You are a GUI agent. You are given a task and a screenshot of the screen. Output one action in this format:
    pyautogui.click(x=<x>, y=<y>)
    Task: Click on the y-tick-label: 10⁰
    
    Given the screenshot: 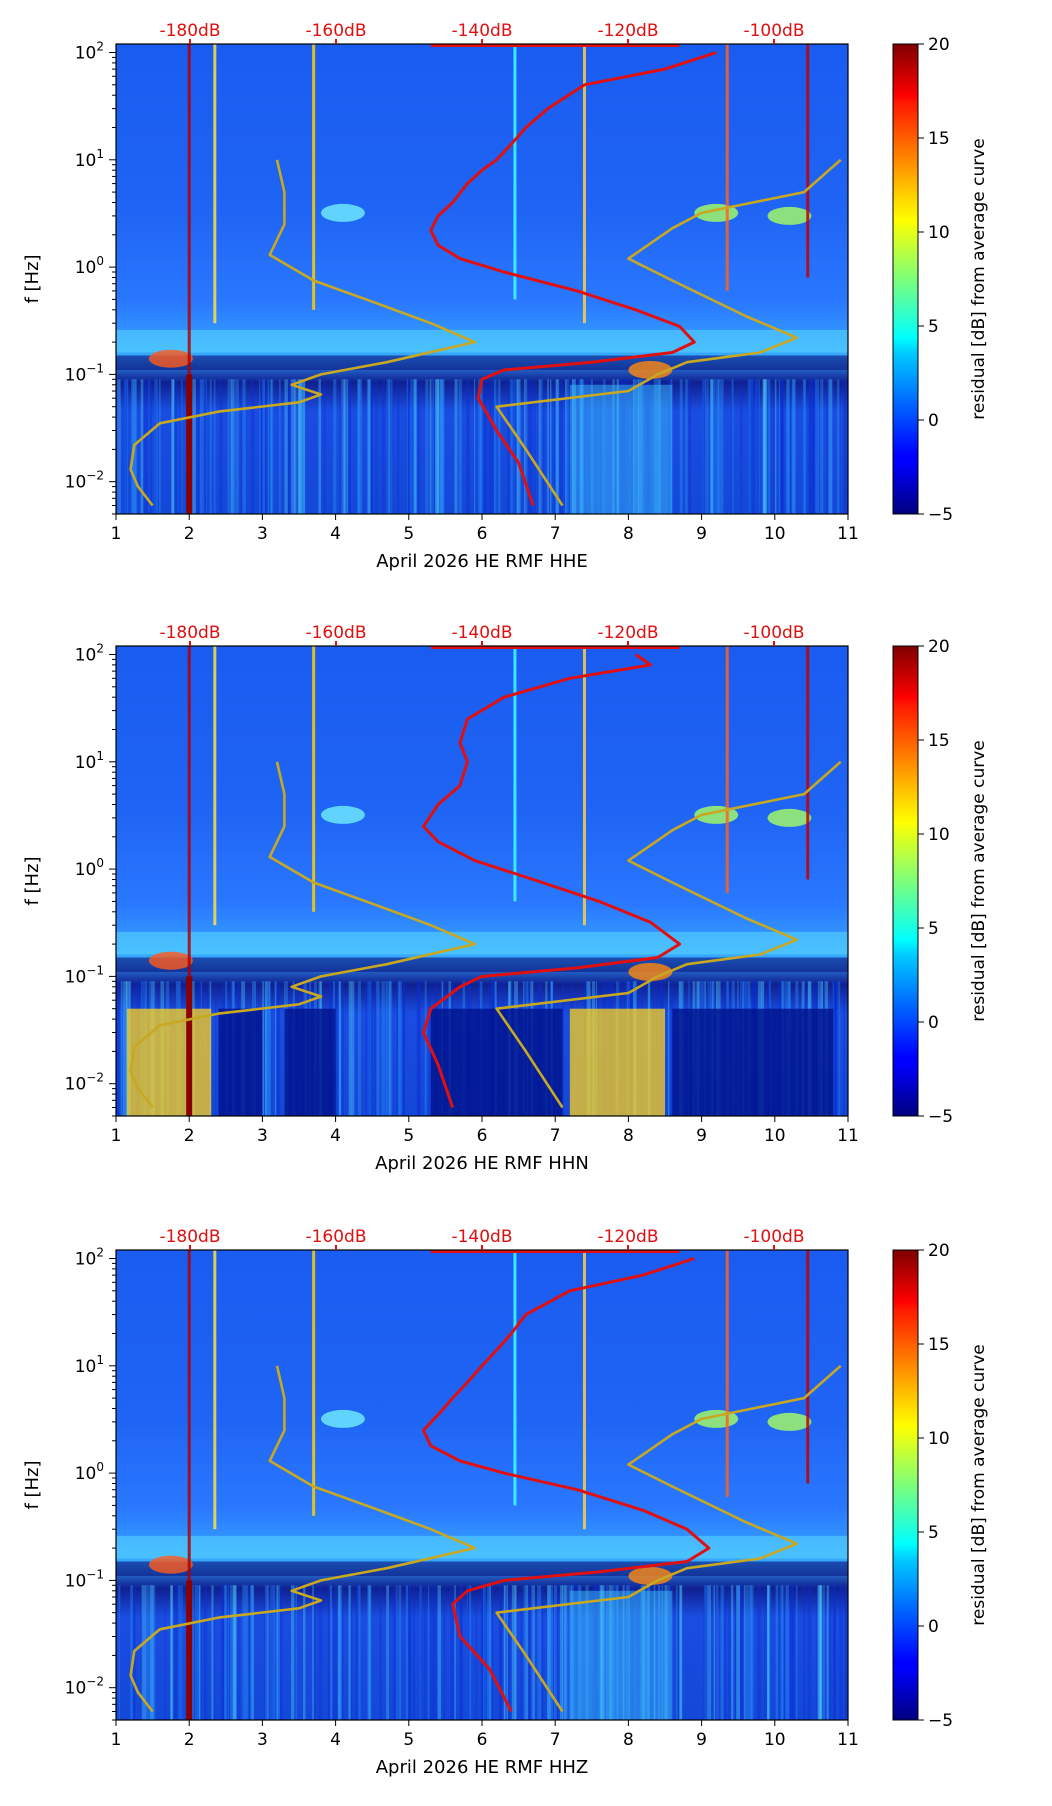 What is the action you would take?
    pyautogui.click(x=89, y=1472)
    